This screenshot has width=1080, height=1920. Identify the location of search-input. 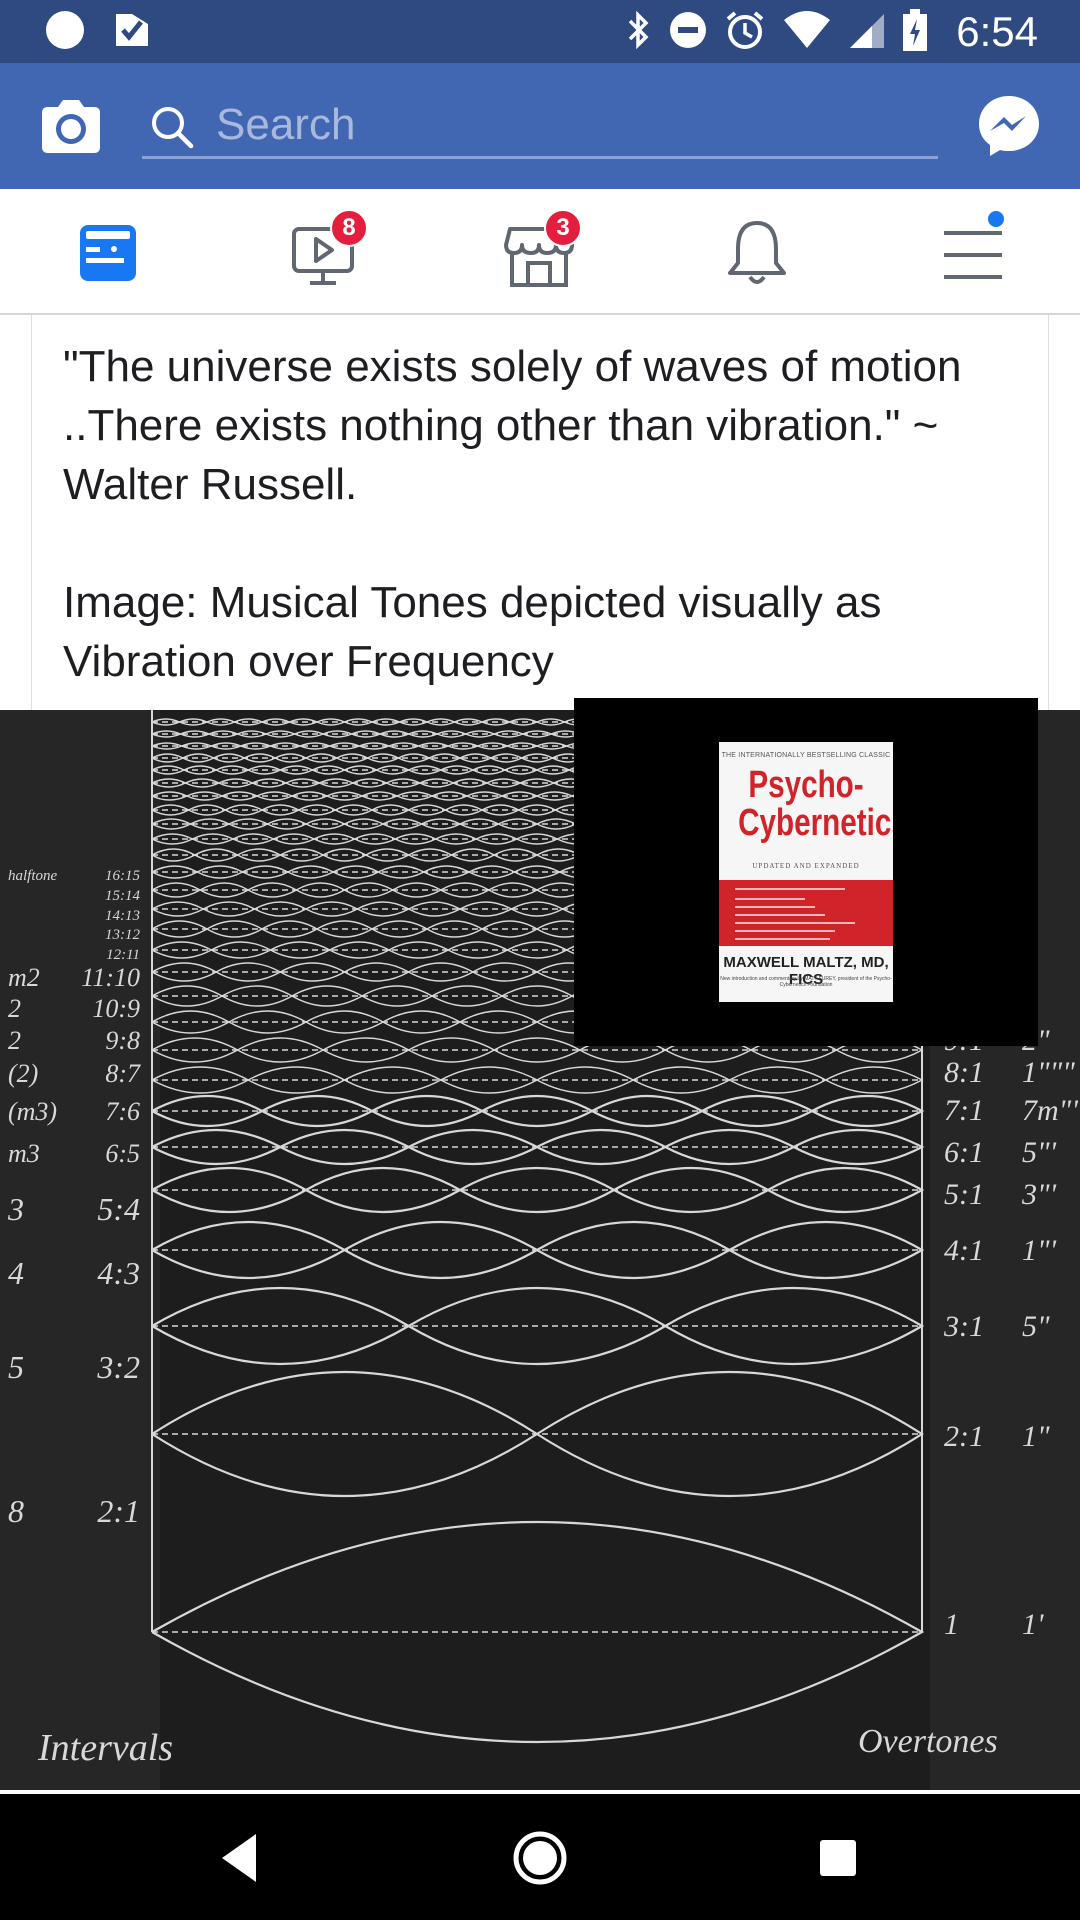
(566, 125).